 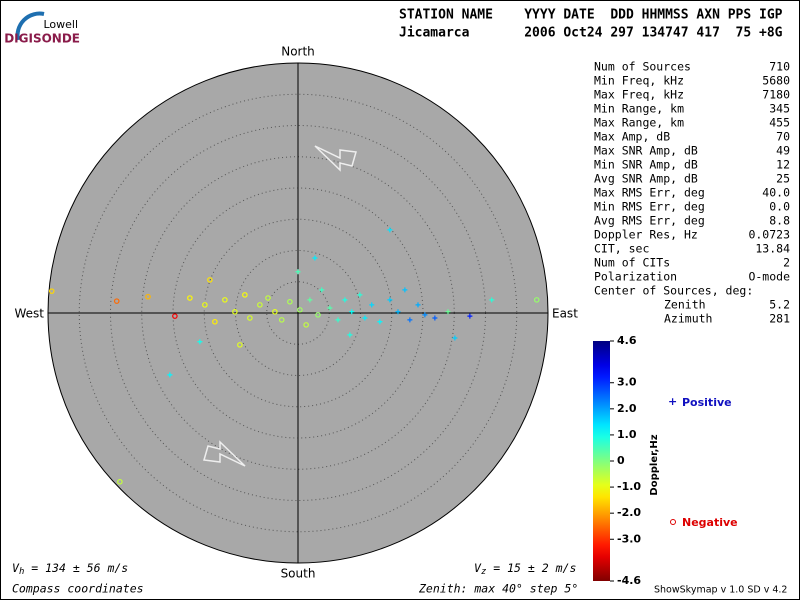 What do you see at coordinates (769, 235) in the screenshot?
I see `stat-value: 0.0723` at bounding box center [769, 235].